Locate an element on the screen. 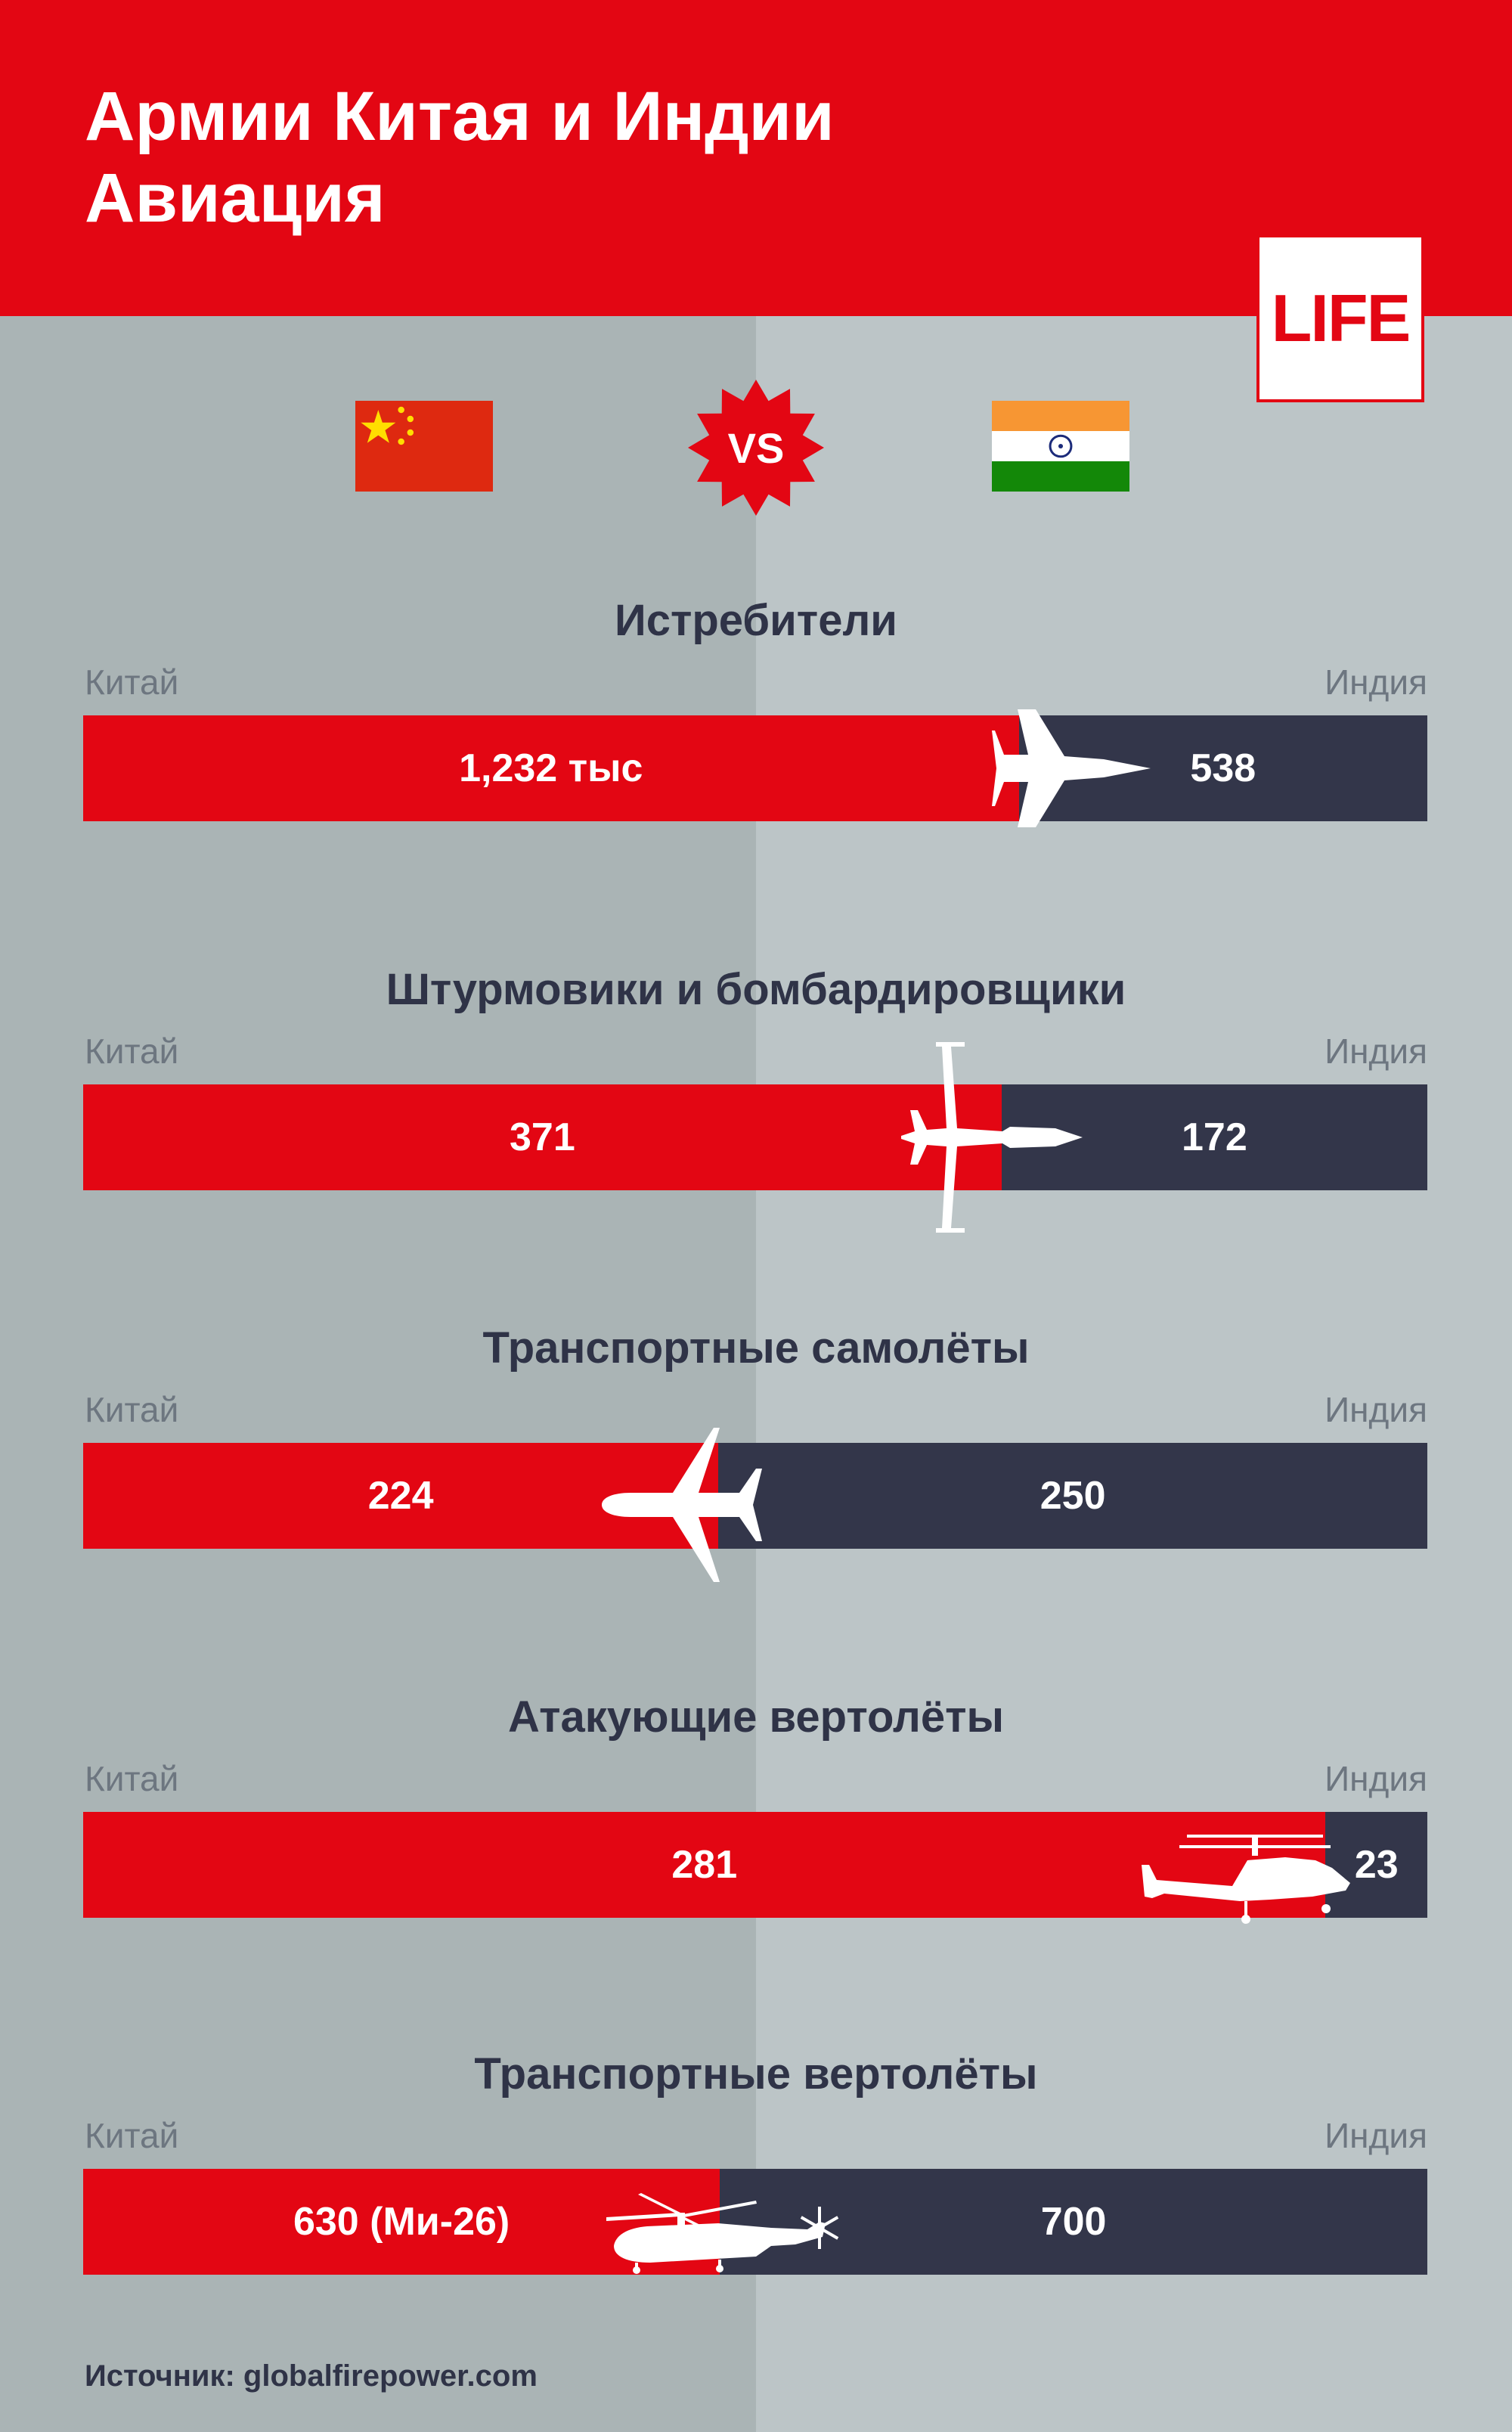 The image size is (1512, 2432). china-flag-icon is located at coordinates (424, 446).